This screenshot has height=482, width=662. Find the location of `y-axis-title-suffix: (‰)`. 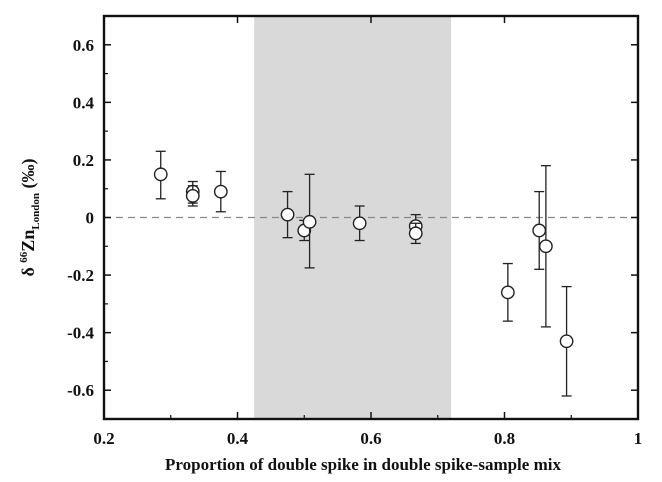

y-axis-title-suffix: (‰) is located at coordinates (28, 175).